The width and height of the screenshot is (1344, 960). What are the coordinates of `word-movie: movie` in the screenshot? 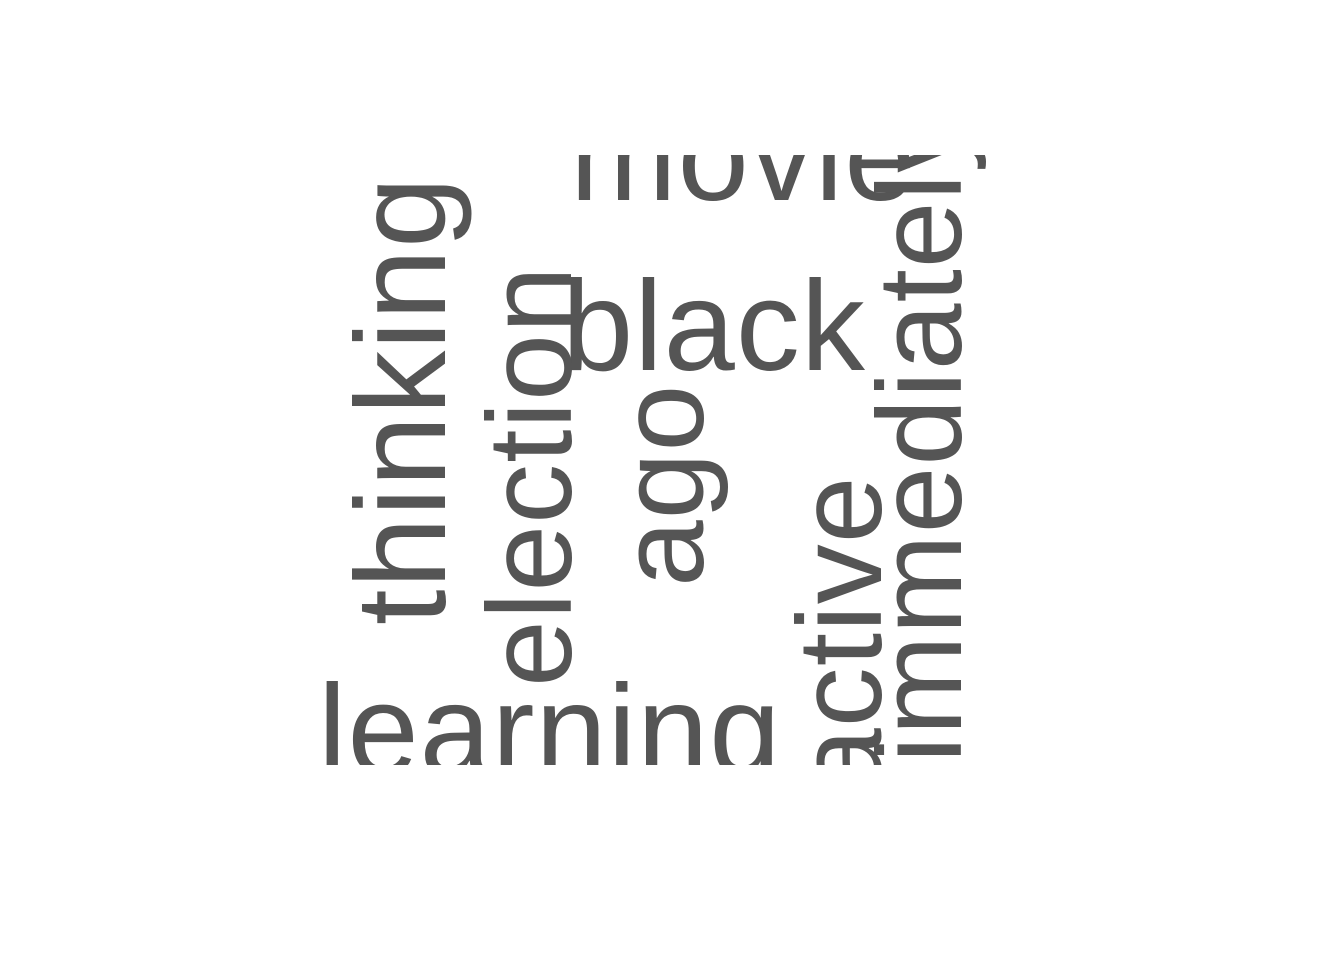 It's located at (743, 191).